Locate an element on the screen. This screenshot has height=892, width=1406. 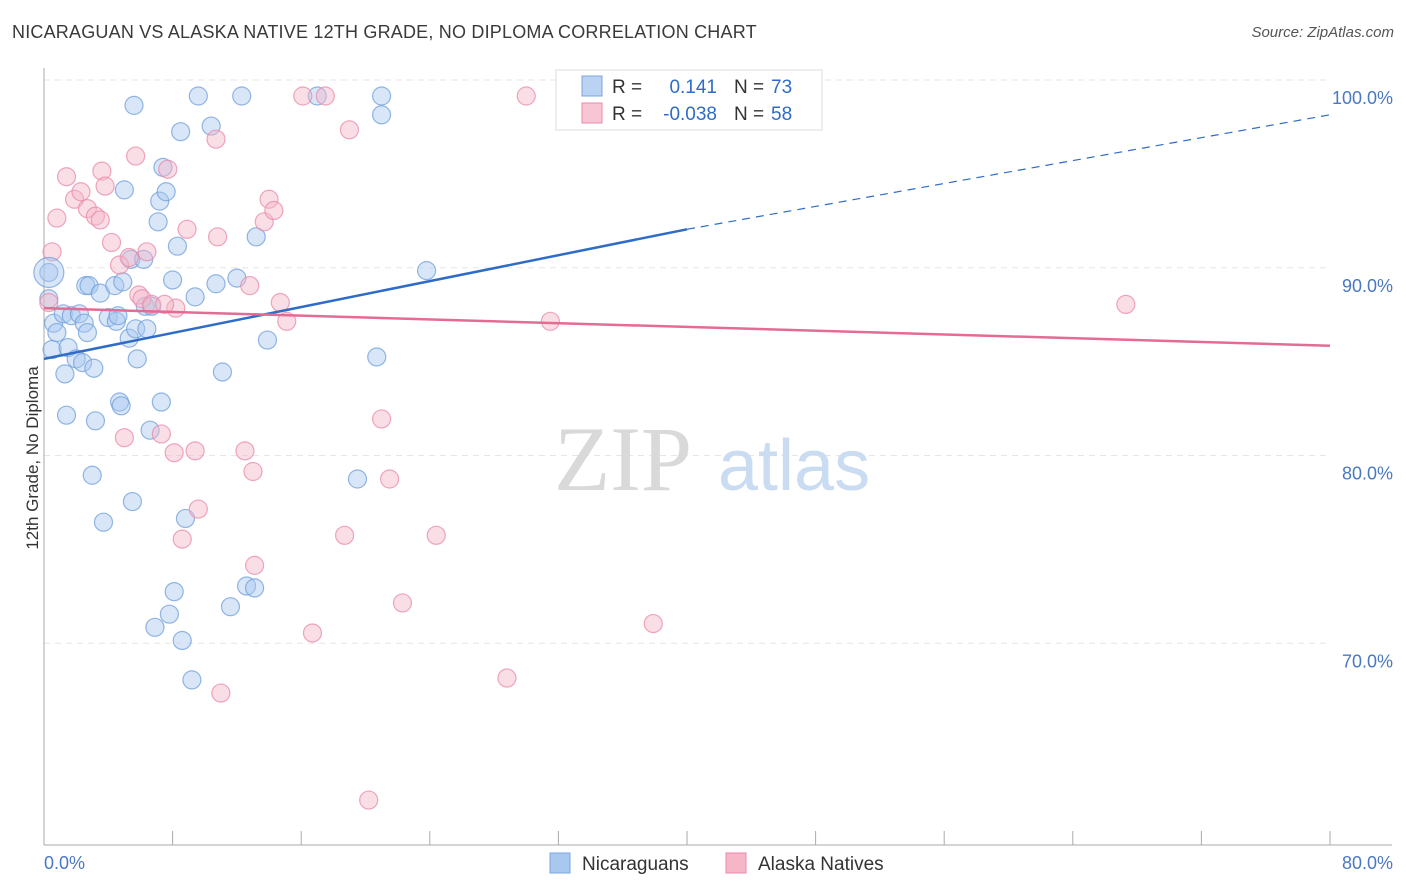
nicaraguans-trend-extension is located at coordinates (1008, 172).